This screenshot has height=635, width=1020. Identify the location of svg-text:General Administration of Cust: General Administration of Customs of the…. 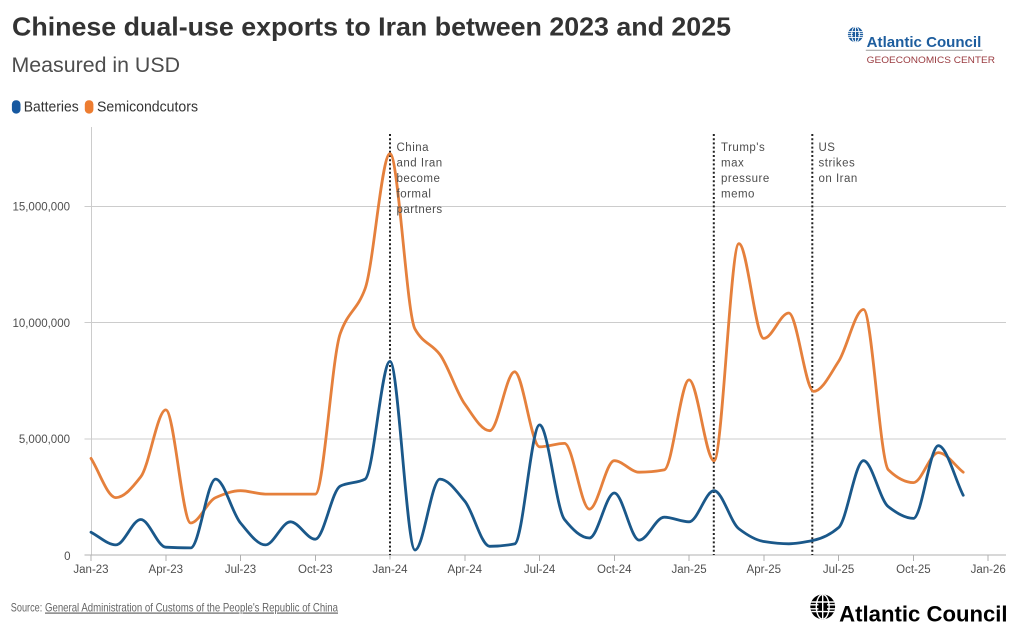
(191, 608).